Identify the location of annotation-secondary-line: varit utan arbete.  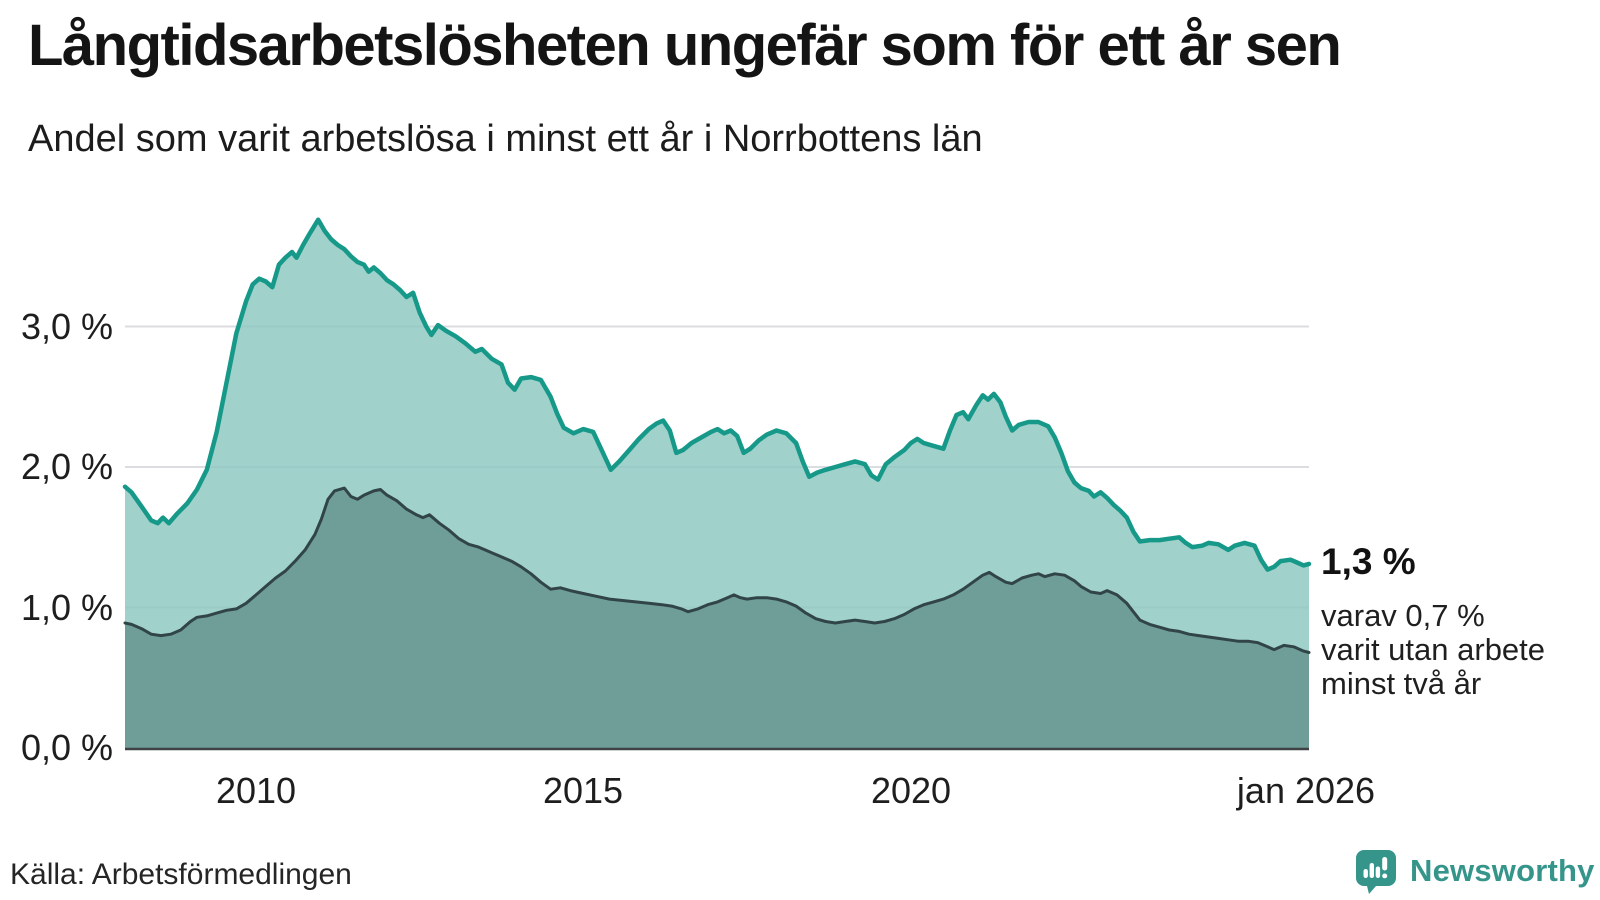
(1433, 649).